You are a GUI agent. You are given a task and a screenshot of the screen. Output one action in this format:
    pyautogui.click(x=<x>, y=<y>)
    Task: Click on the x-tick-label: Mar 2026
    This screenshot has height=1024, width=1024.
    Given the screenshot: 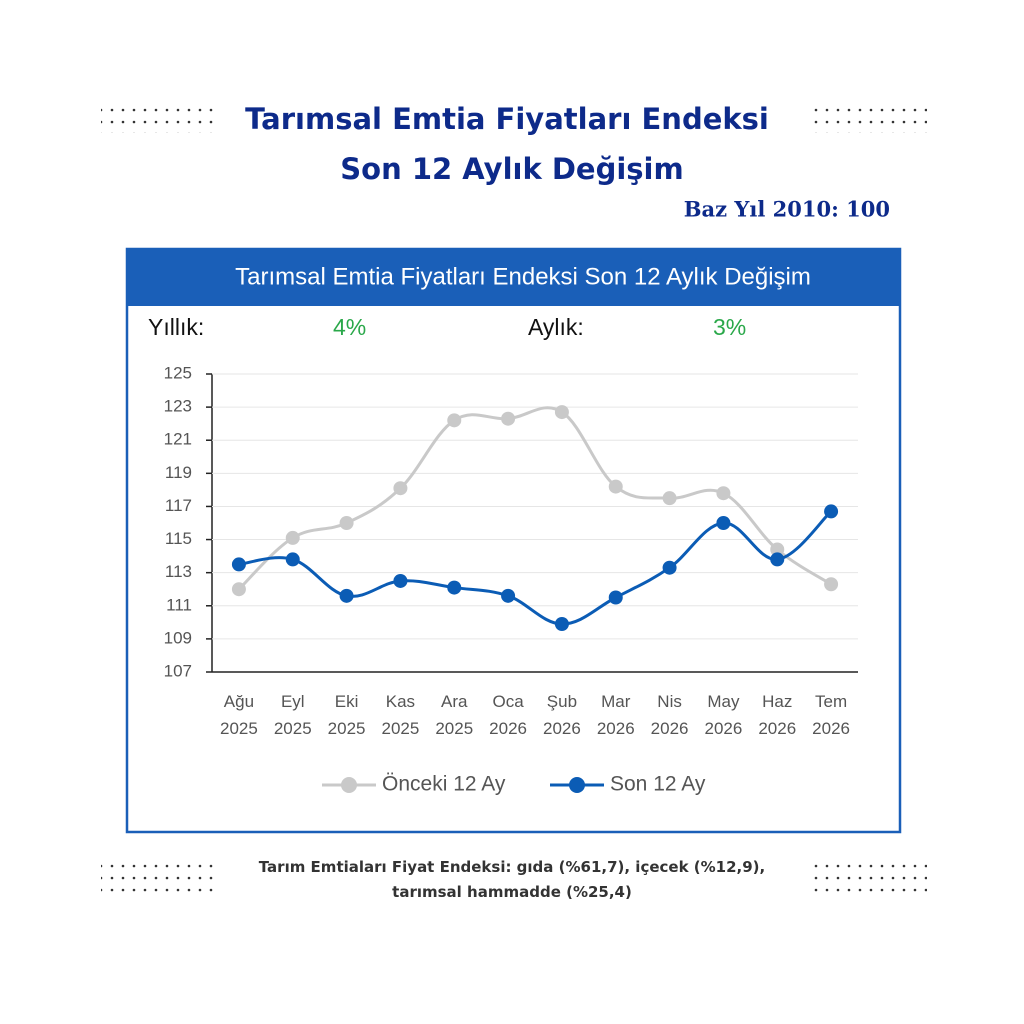 What is the action you would take?
    pyautogui.click(x=615, y=715)
    